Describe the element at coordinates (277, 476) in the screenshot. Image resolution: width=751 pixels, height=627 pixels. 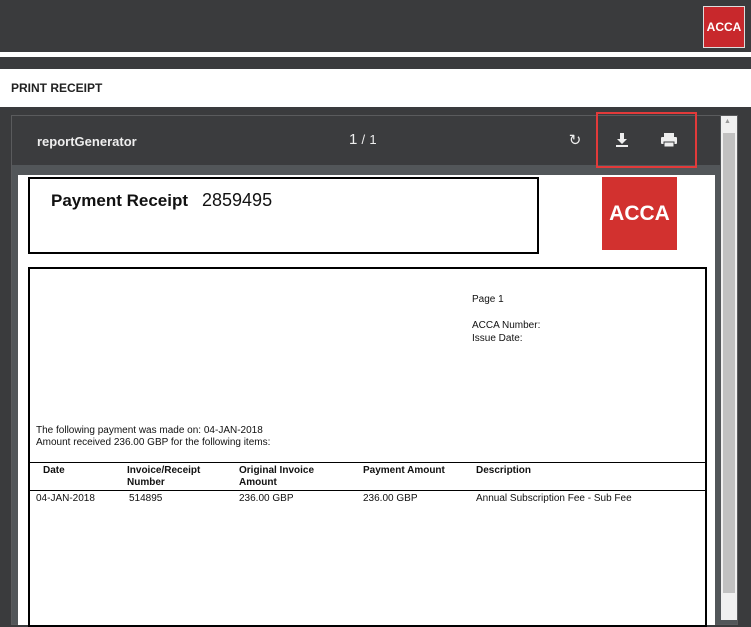
I see `column-header-original-amount: Original Invoice Amount` at that location.